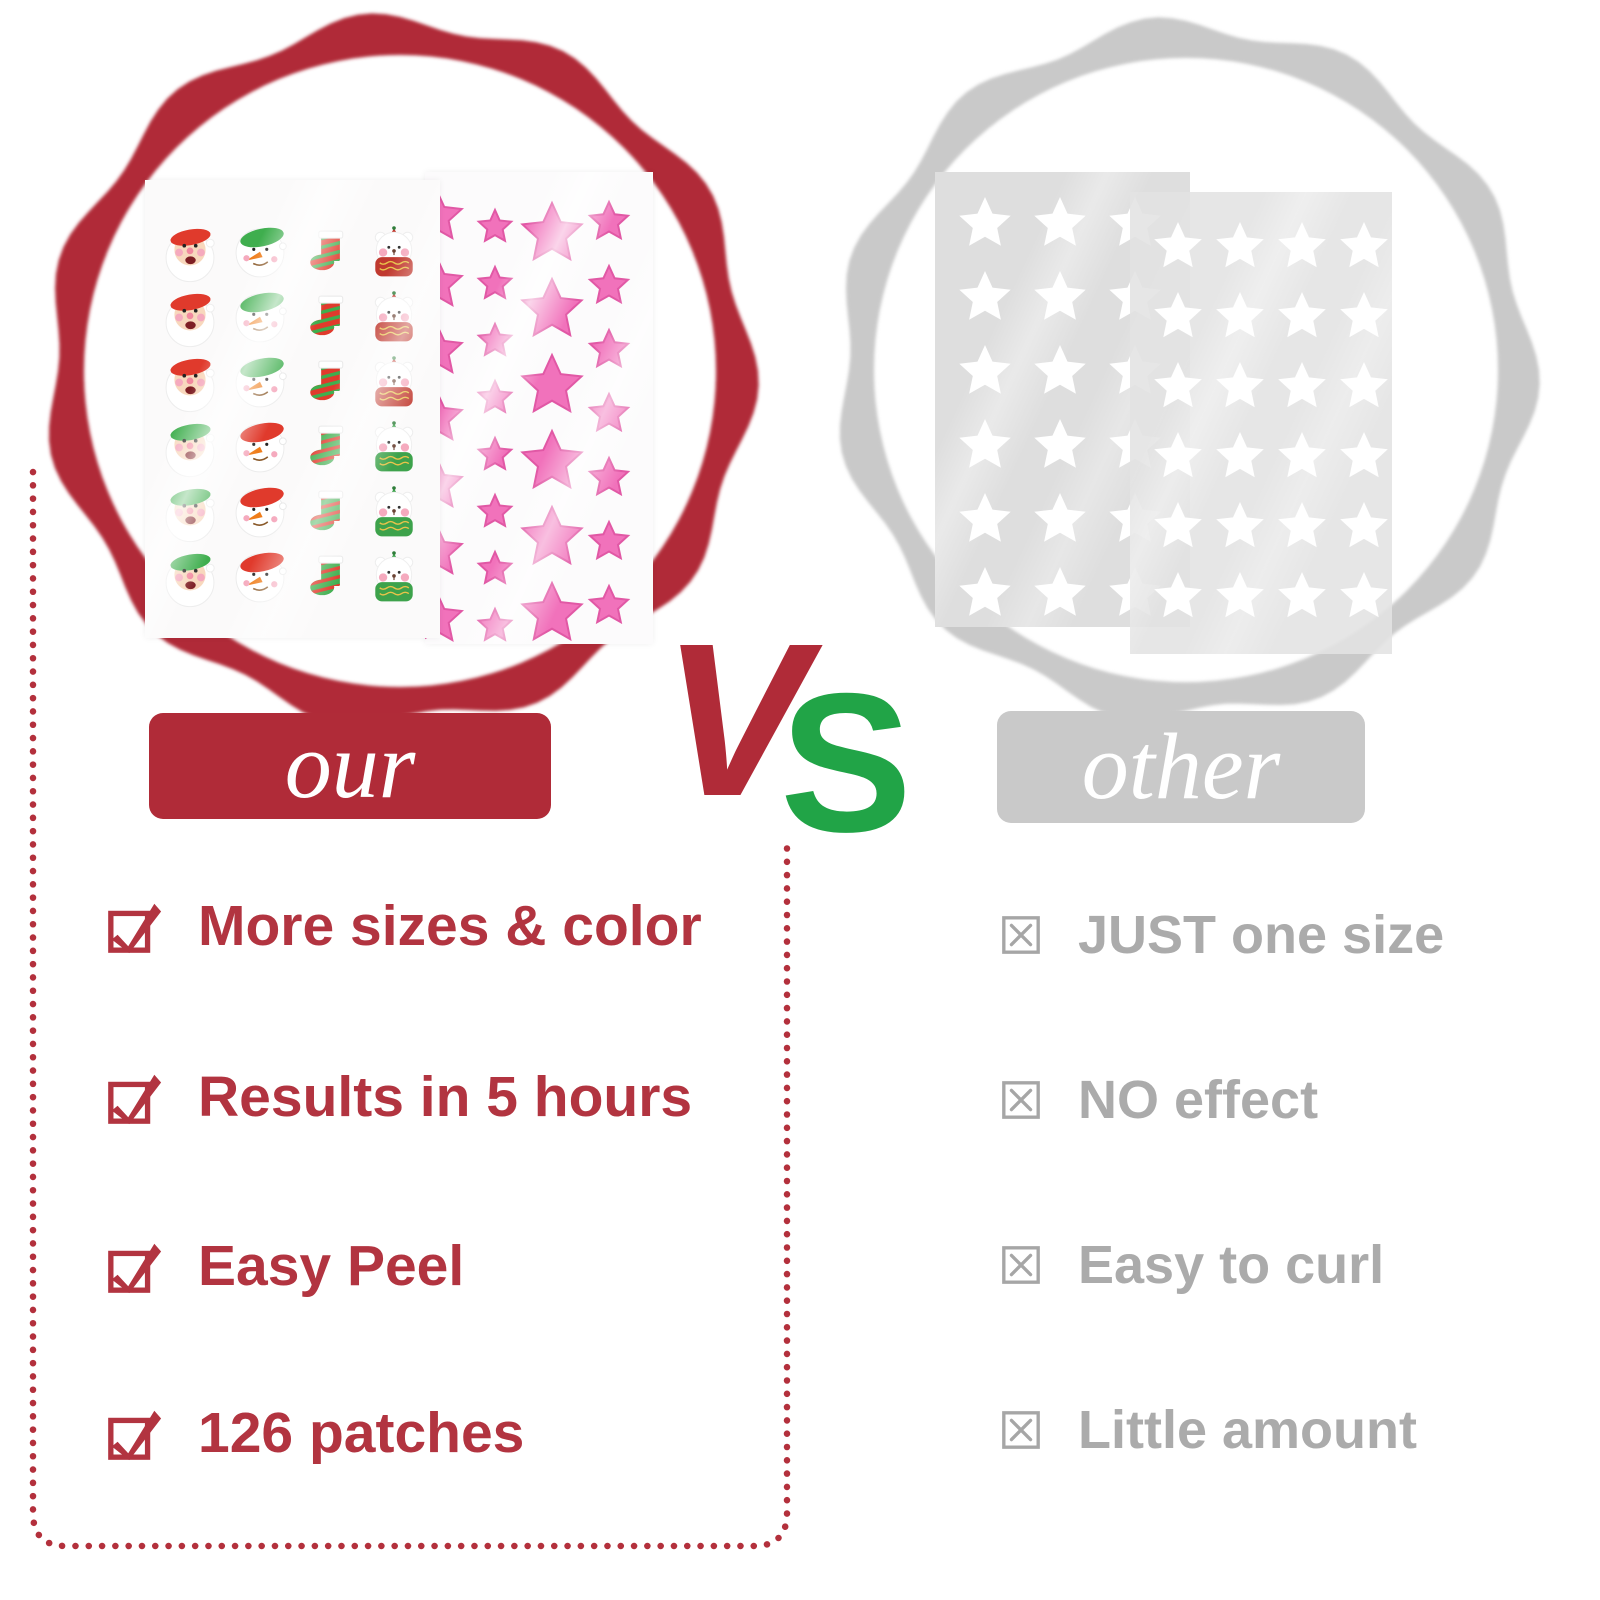  Describe the element at coordinates (1271, 420) in the screenshot. I see `white-stars-grid-front` at that location.